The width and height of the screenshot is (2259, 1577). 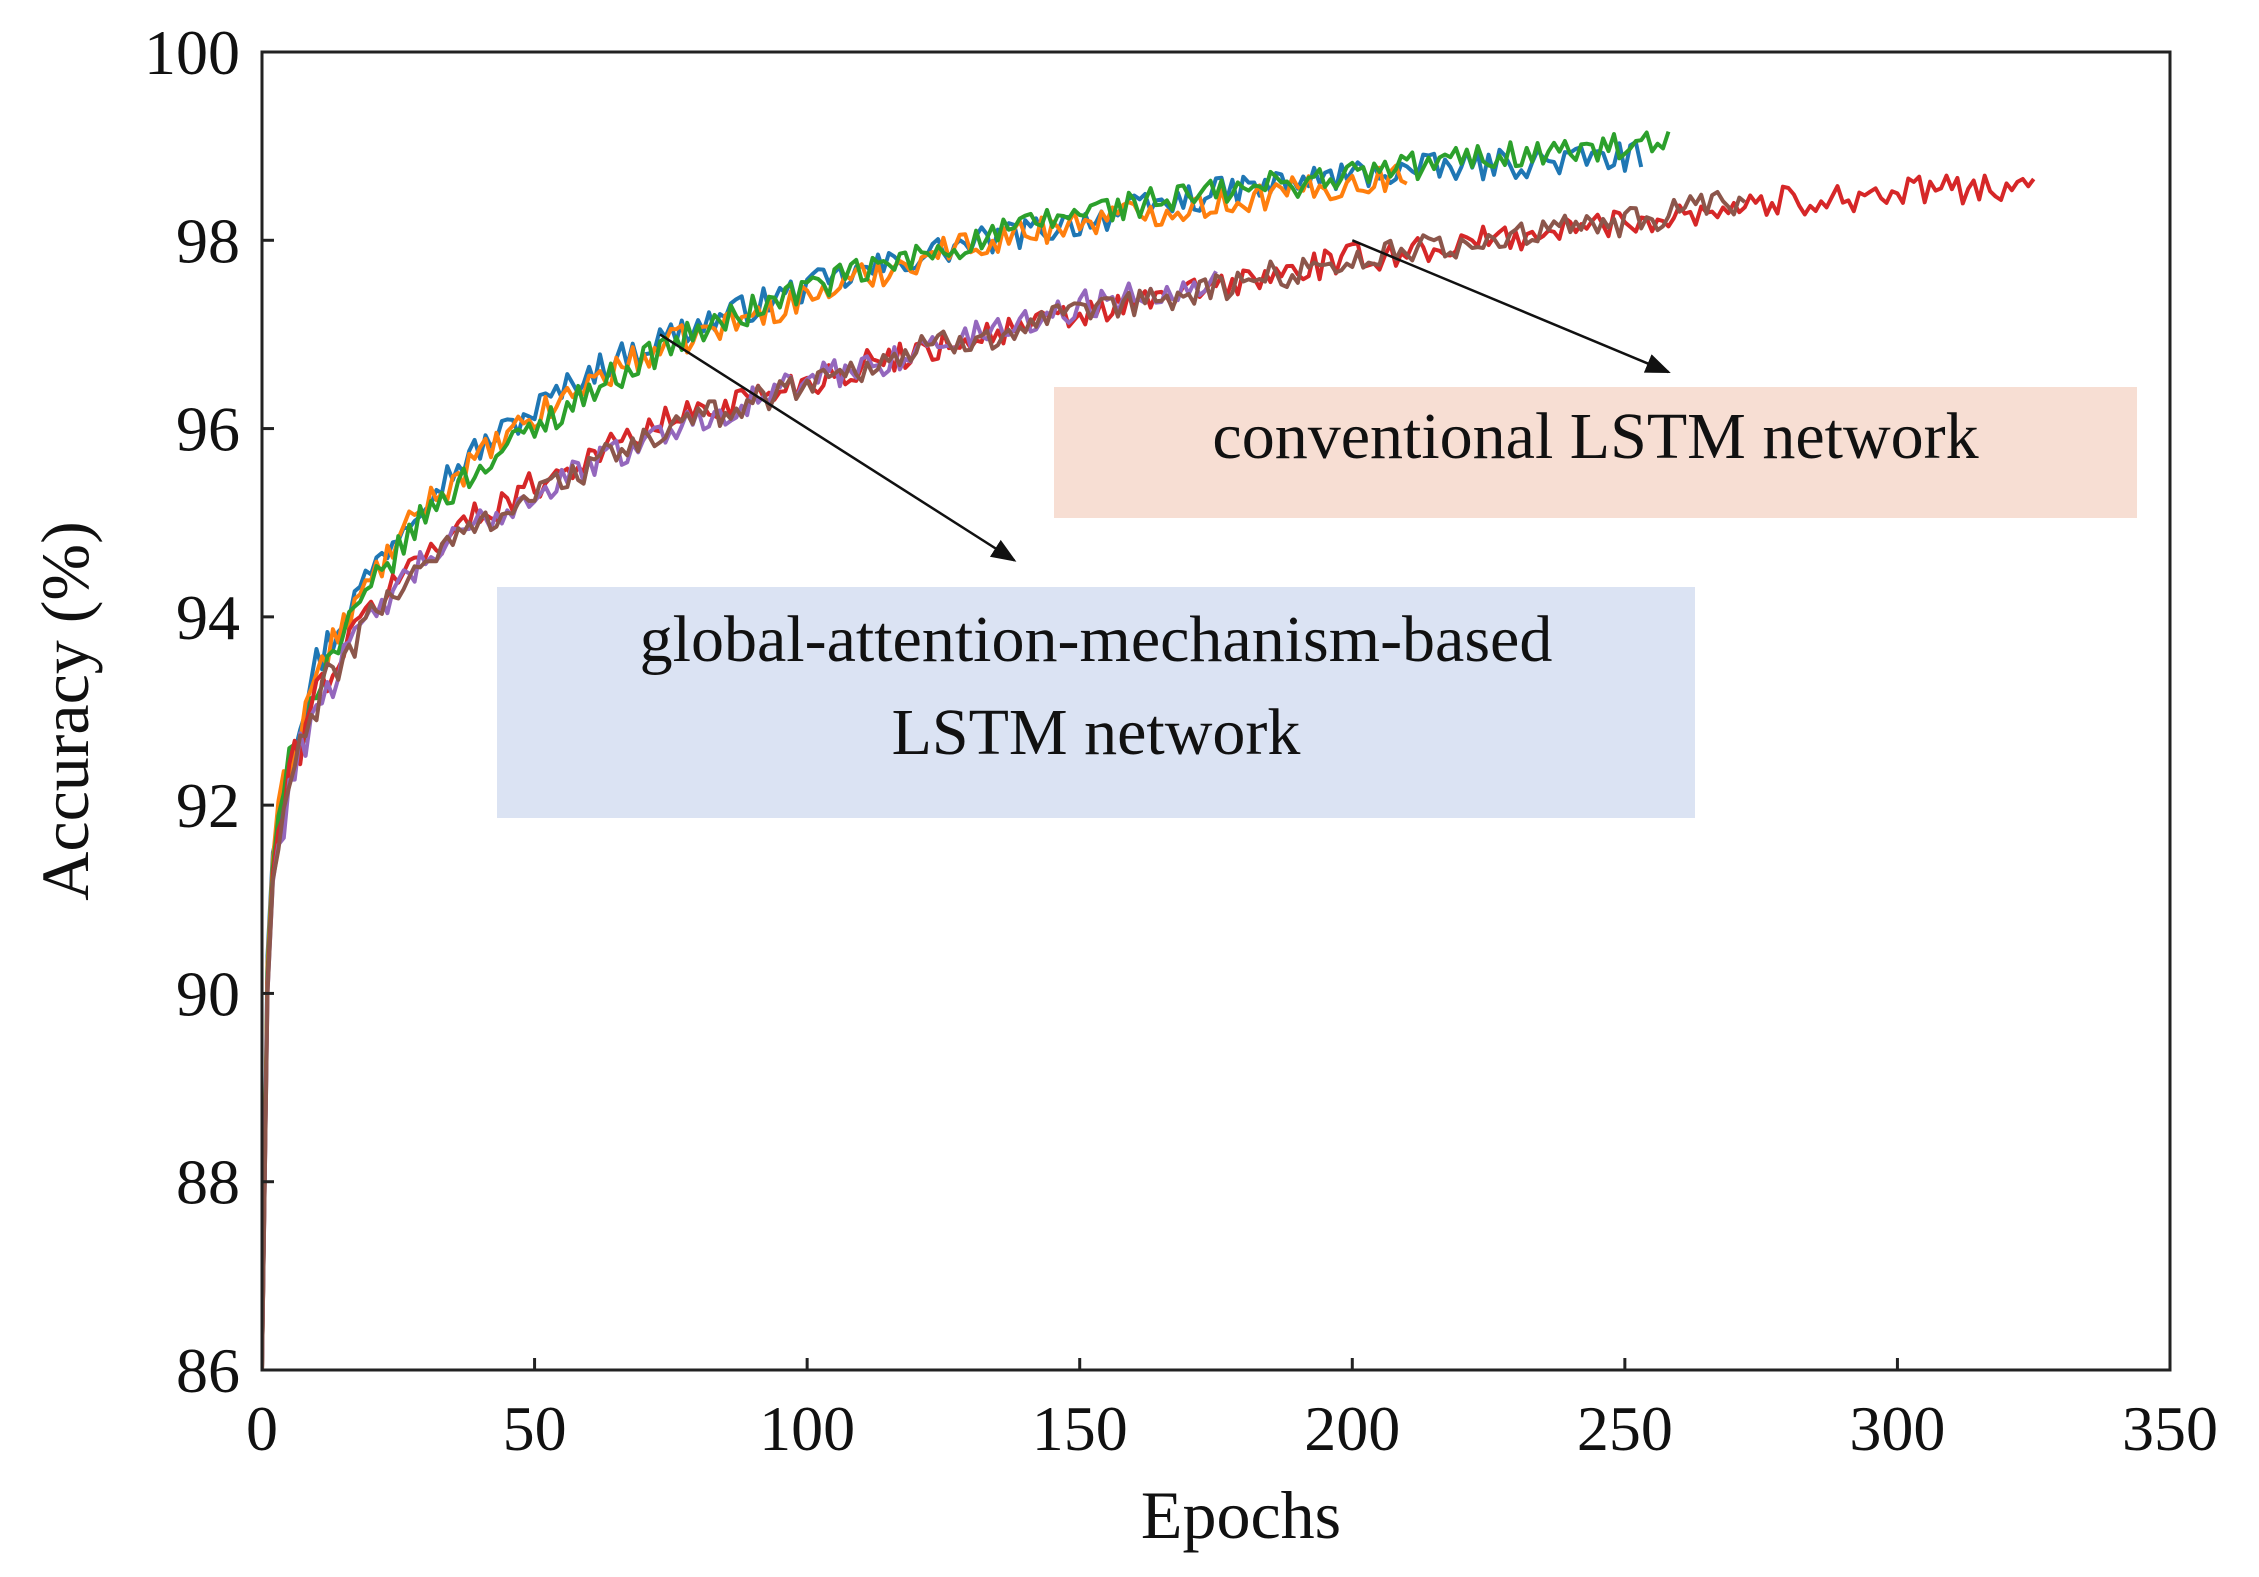 I want to click on x-tick-label: 100, so click(x=807, y=1428).